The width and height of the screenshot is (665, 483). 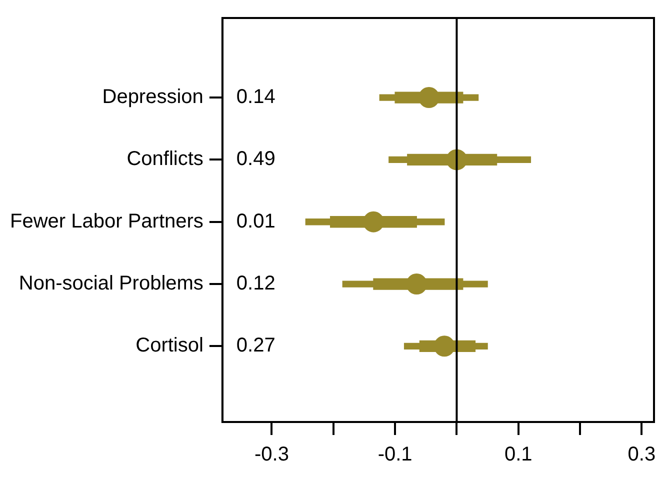 I want to click on annotation: 0.49, so click(x=256, y=159).